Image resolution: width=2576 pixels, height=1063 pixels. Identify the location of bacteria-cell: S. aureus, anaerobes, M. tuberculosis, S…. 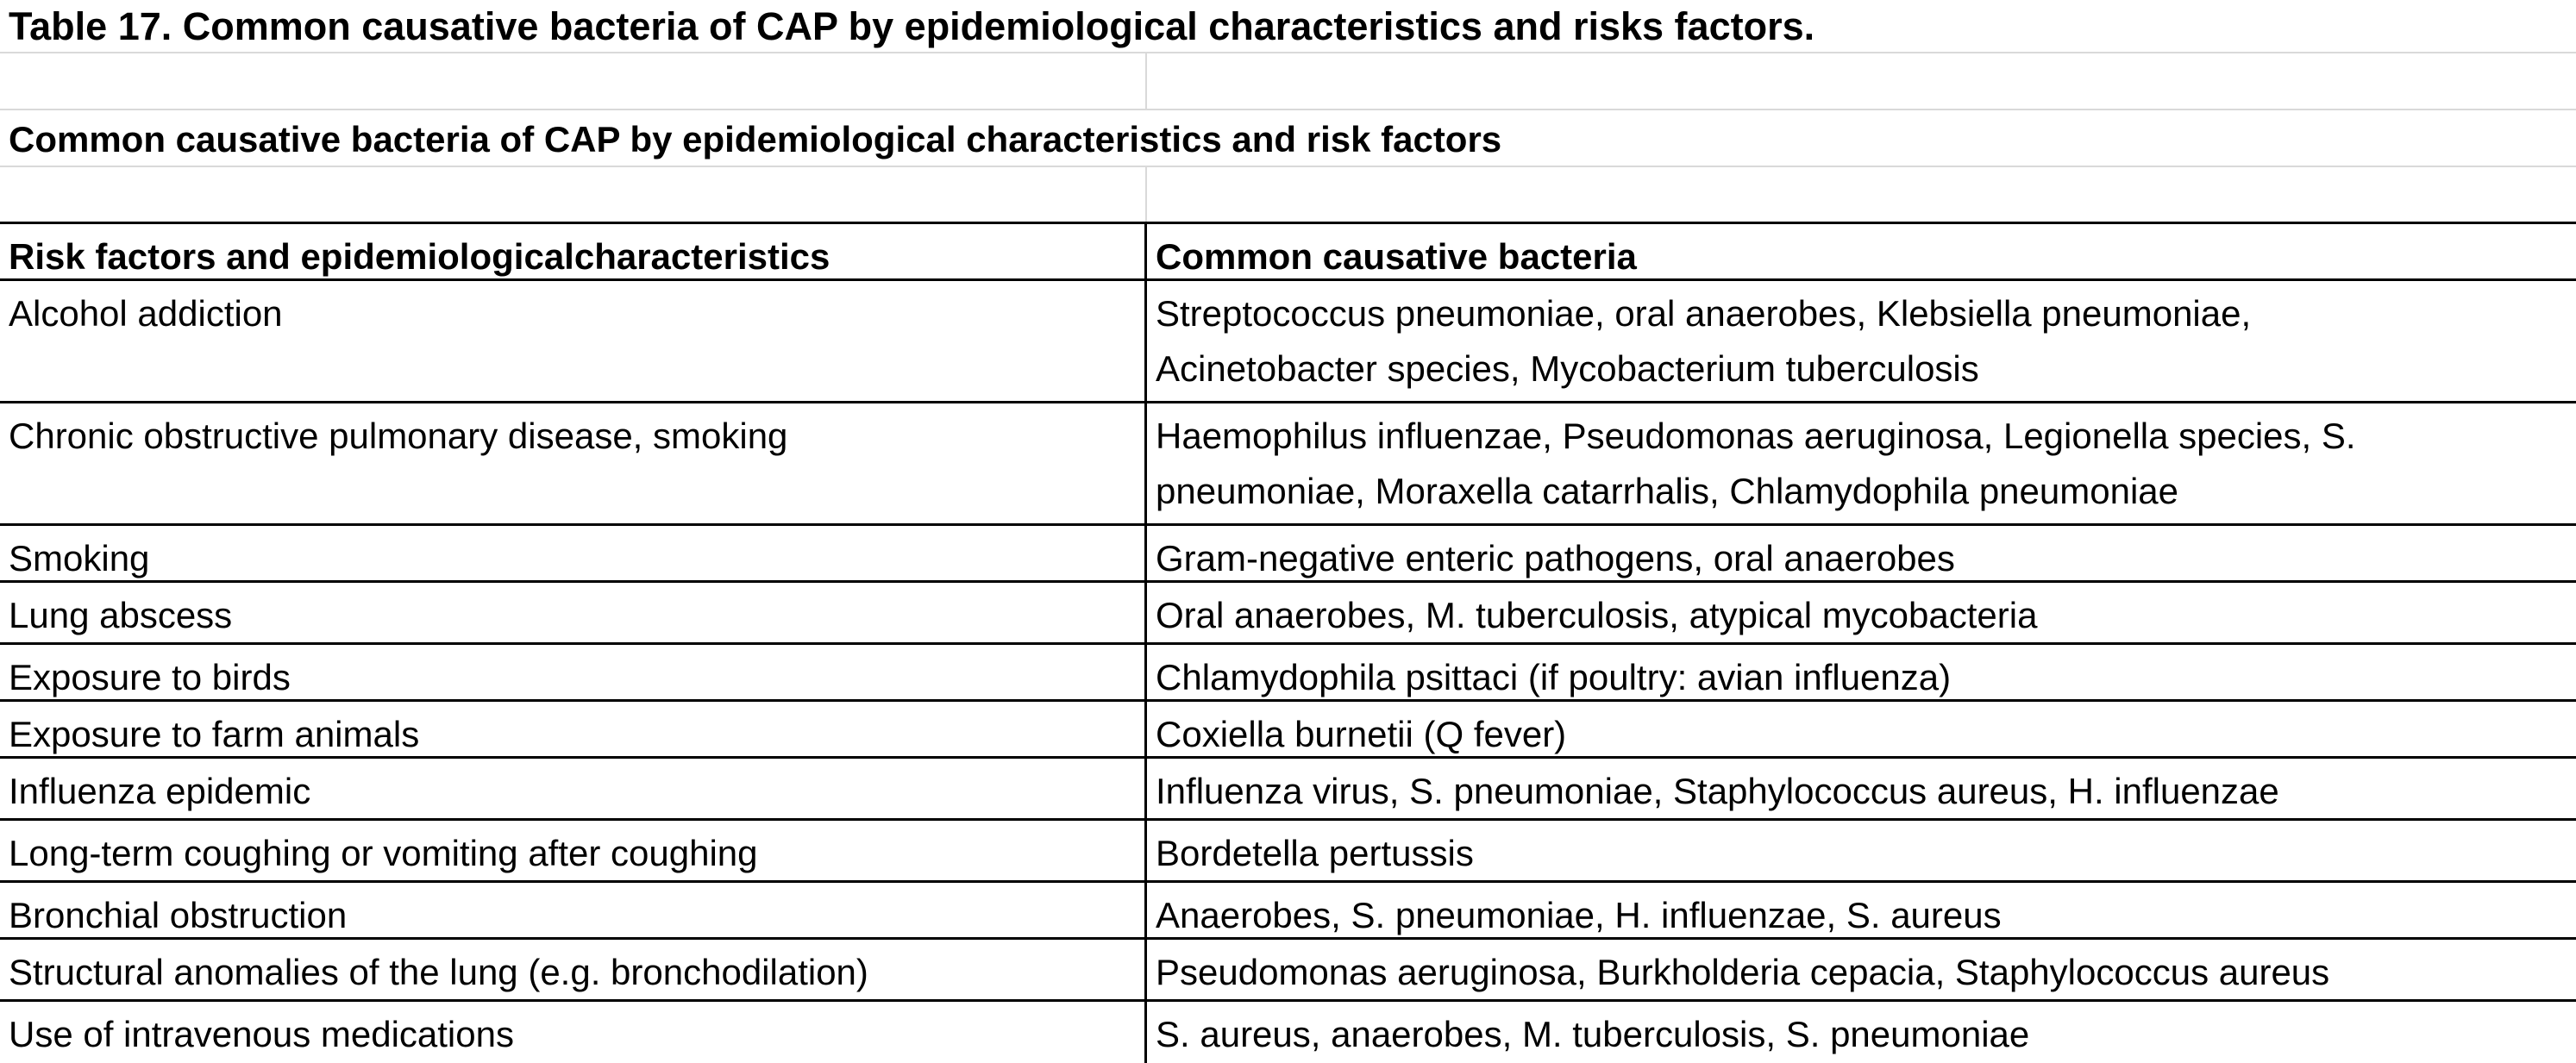
(1593, 1034).